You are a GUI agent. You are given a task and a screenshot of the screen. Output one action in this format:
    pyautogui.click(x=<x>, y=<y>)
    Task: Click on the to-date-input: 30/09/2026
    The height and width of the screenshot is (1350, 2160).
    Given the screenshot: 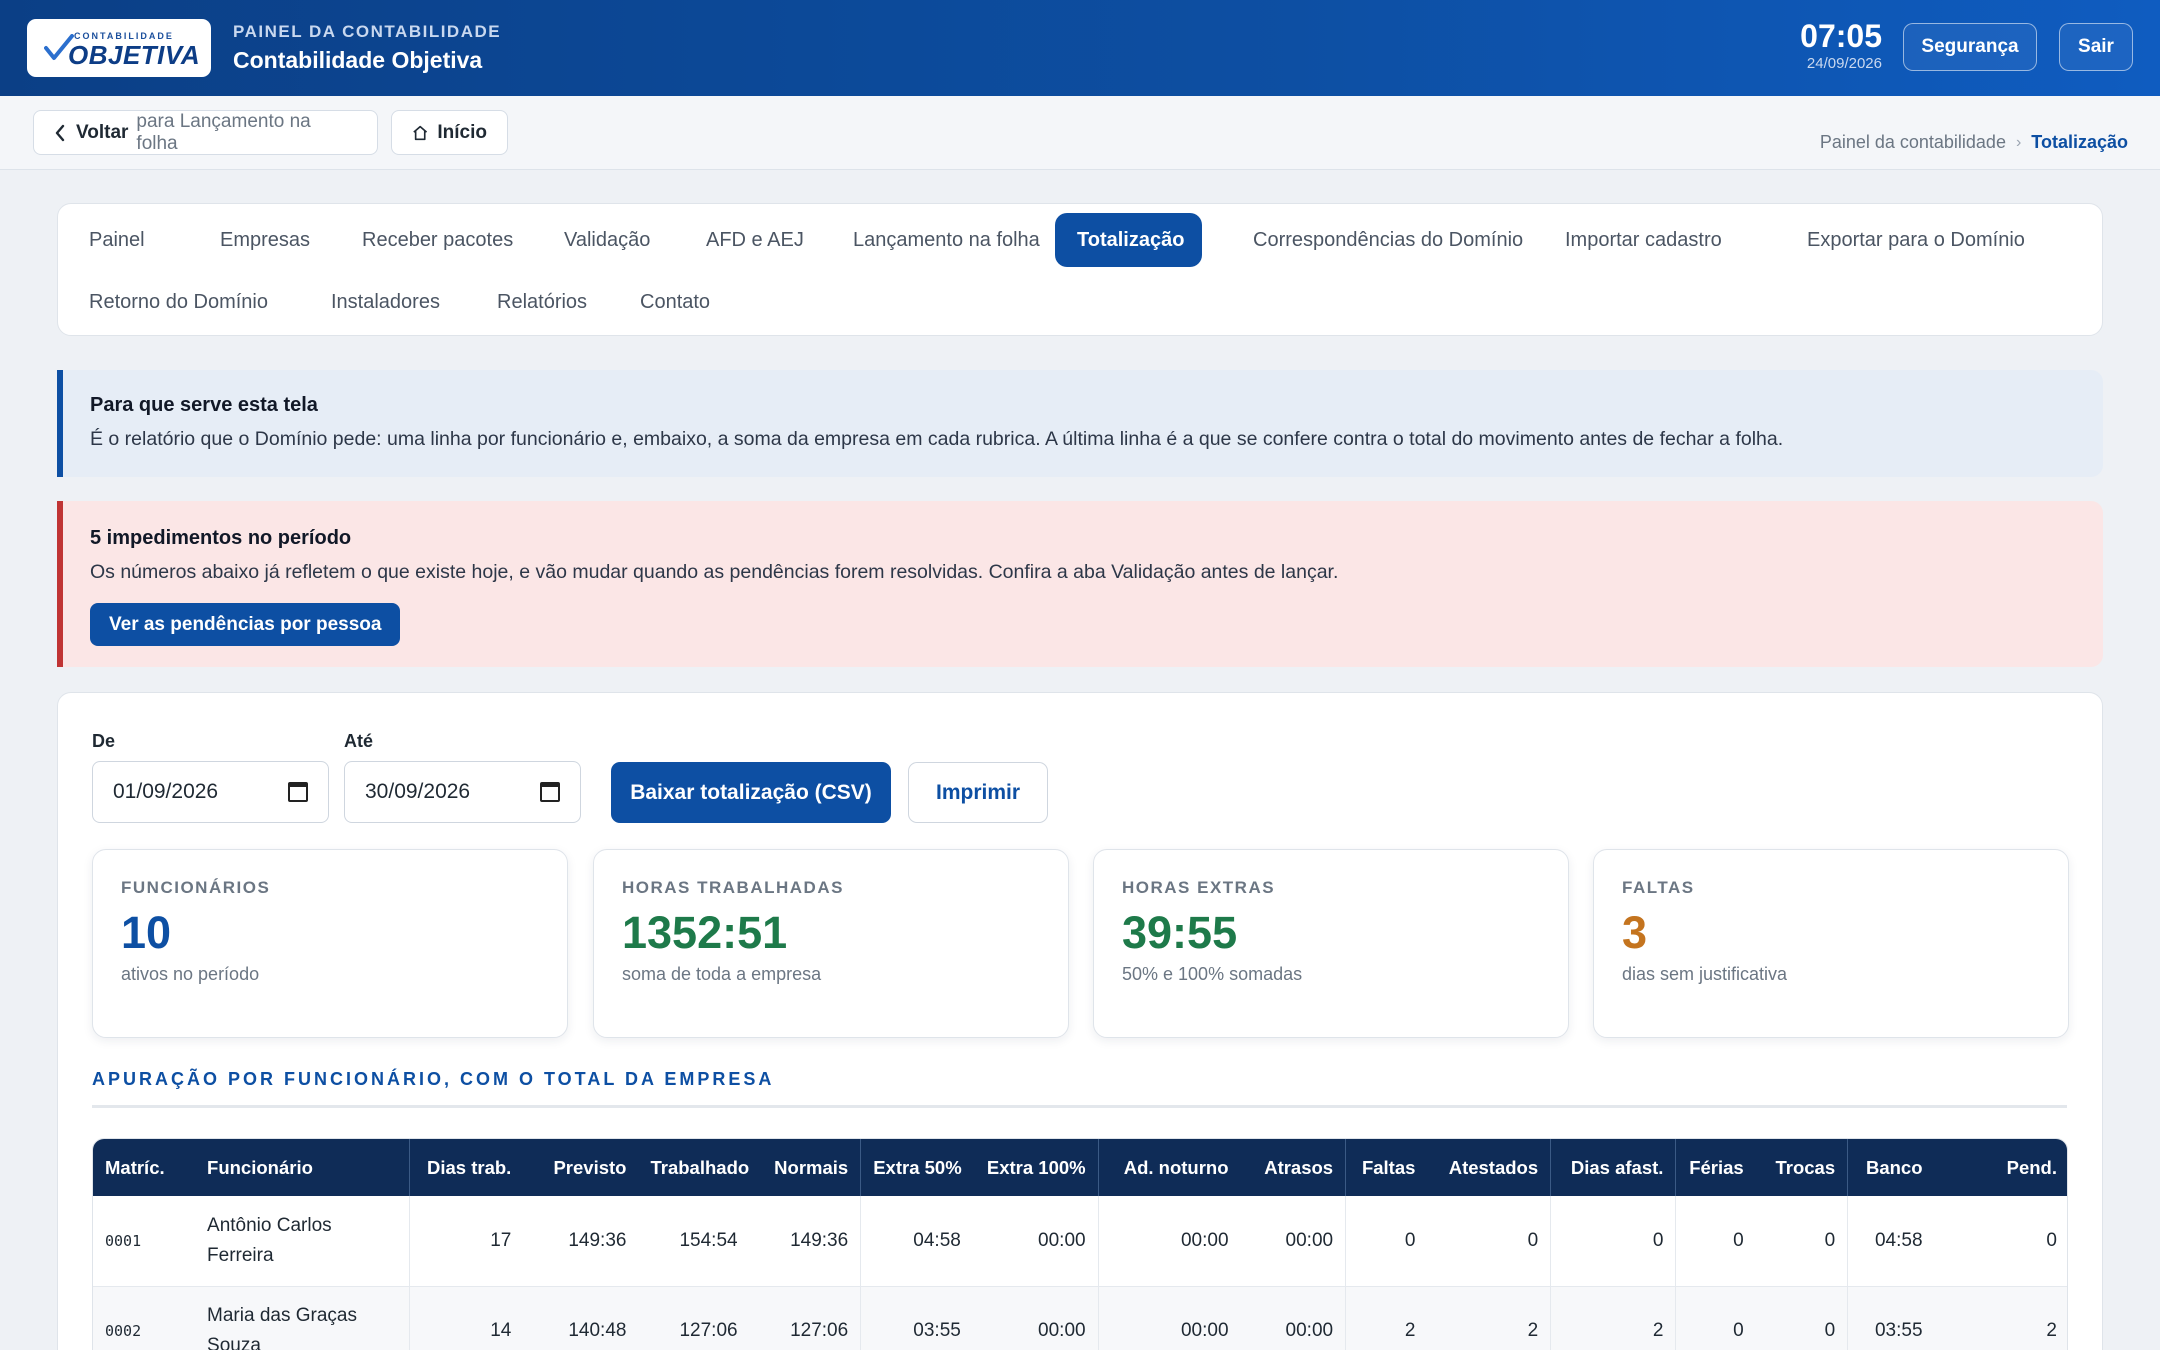 What is the action you would take?
    pyautogui.click(x=462, y=792)
    